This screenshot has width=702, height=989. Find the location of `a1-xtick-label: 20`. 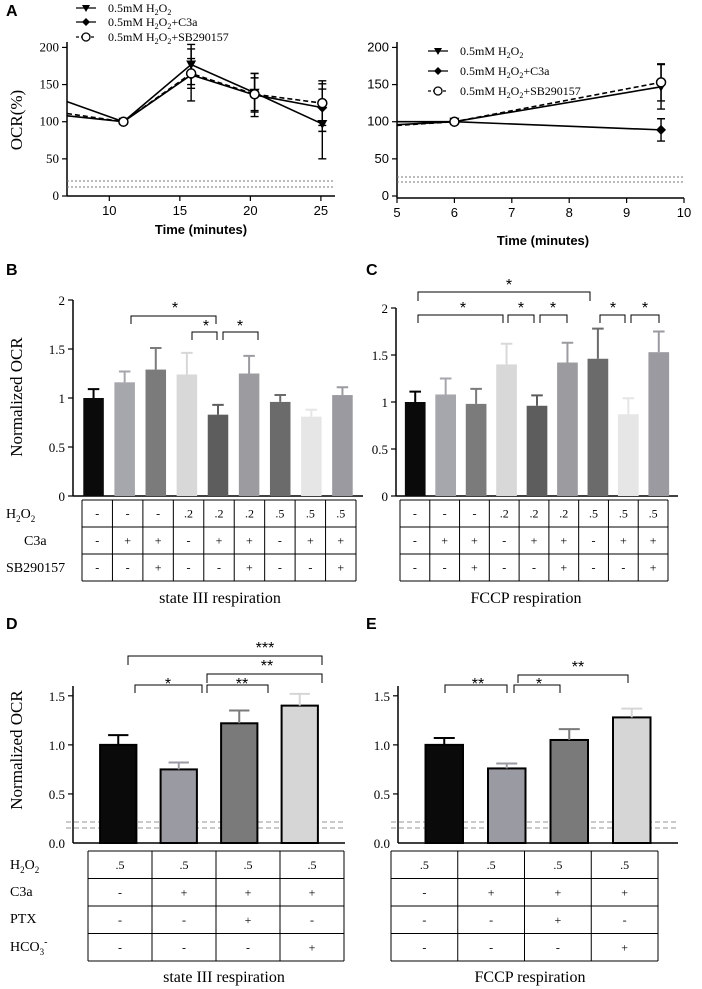

a1-xtick-label: 20 is located at coordinates (250, 210).